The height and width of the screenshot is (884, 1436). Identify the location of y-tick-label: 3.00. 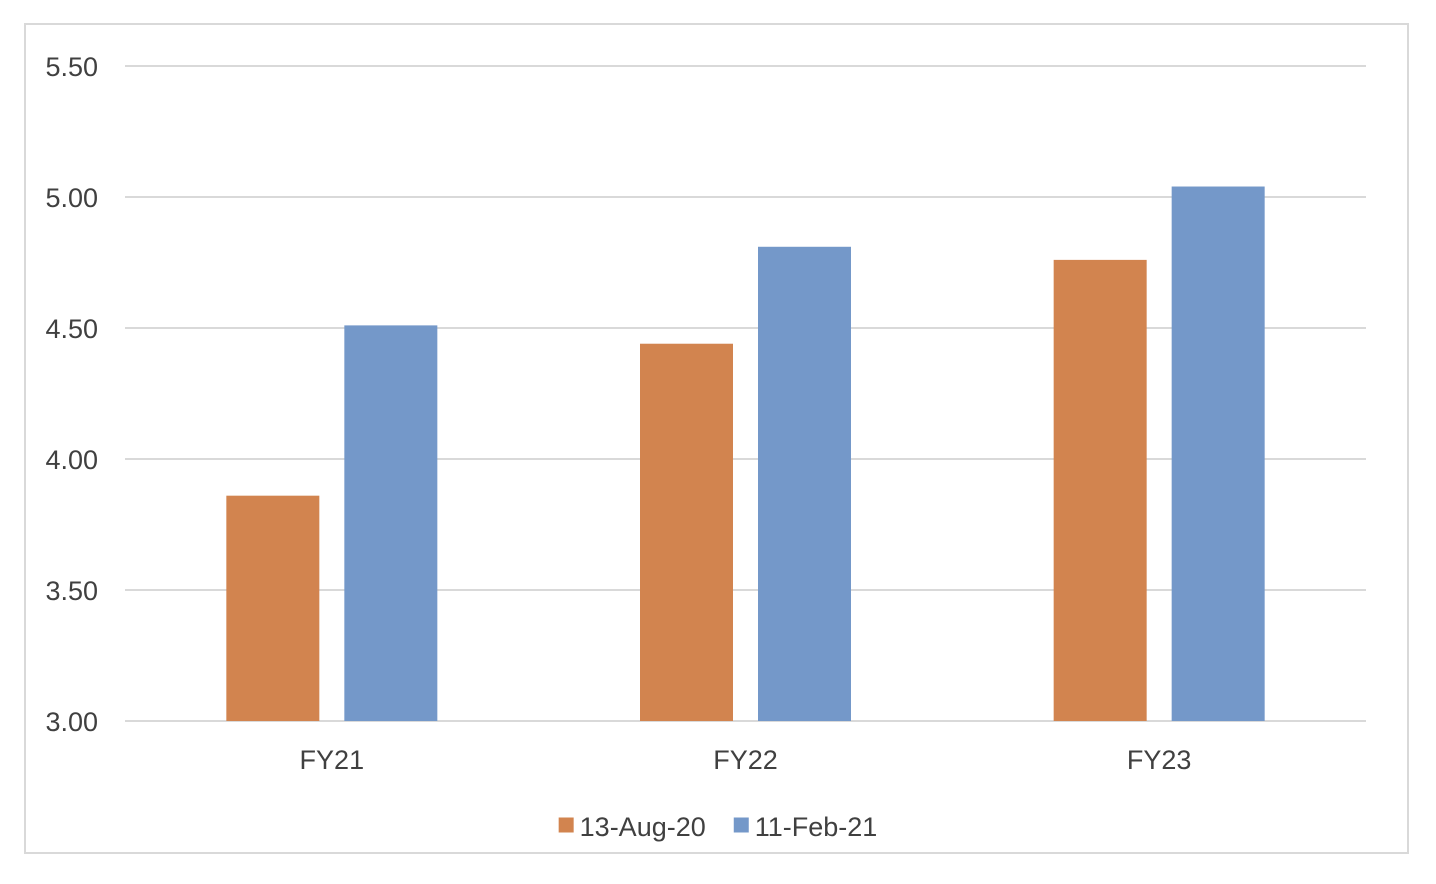
(71, 722).